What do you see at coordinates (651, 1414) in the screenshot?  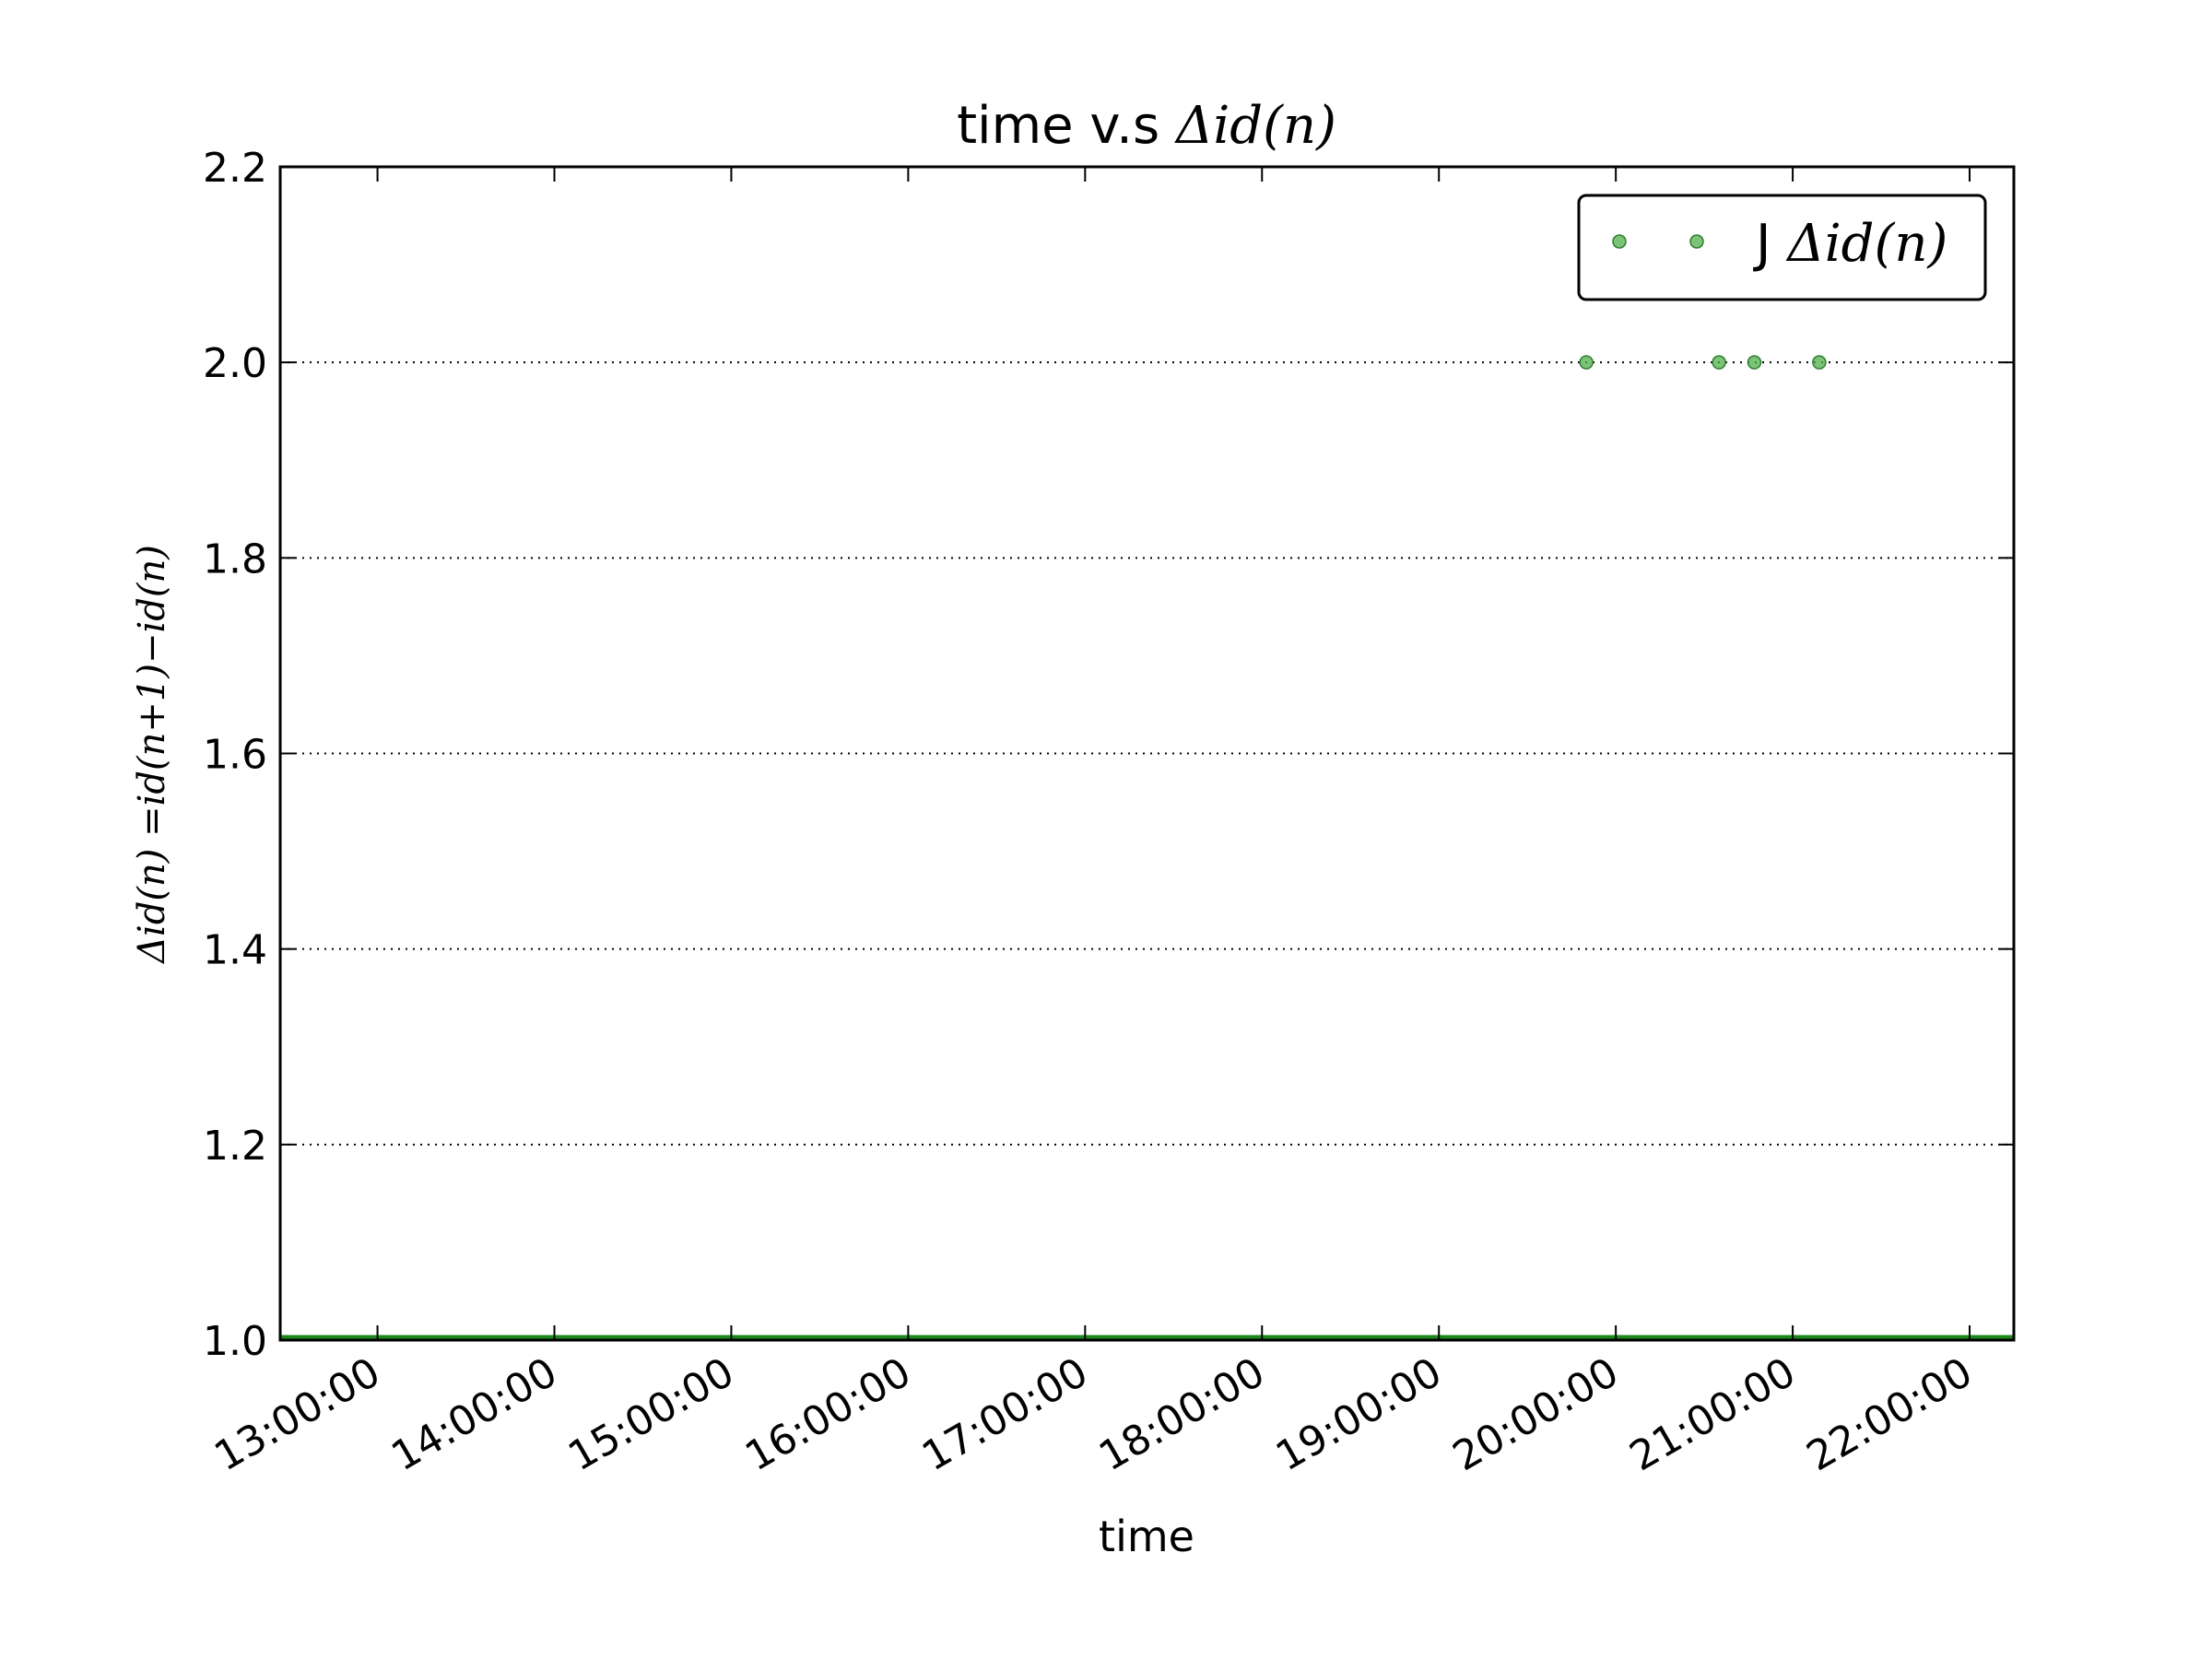 I see `x-tick-label: 15:00:00` at bounding box center [651, 1414].